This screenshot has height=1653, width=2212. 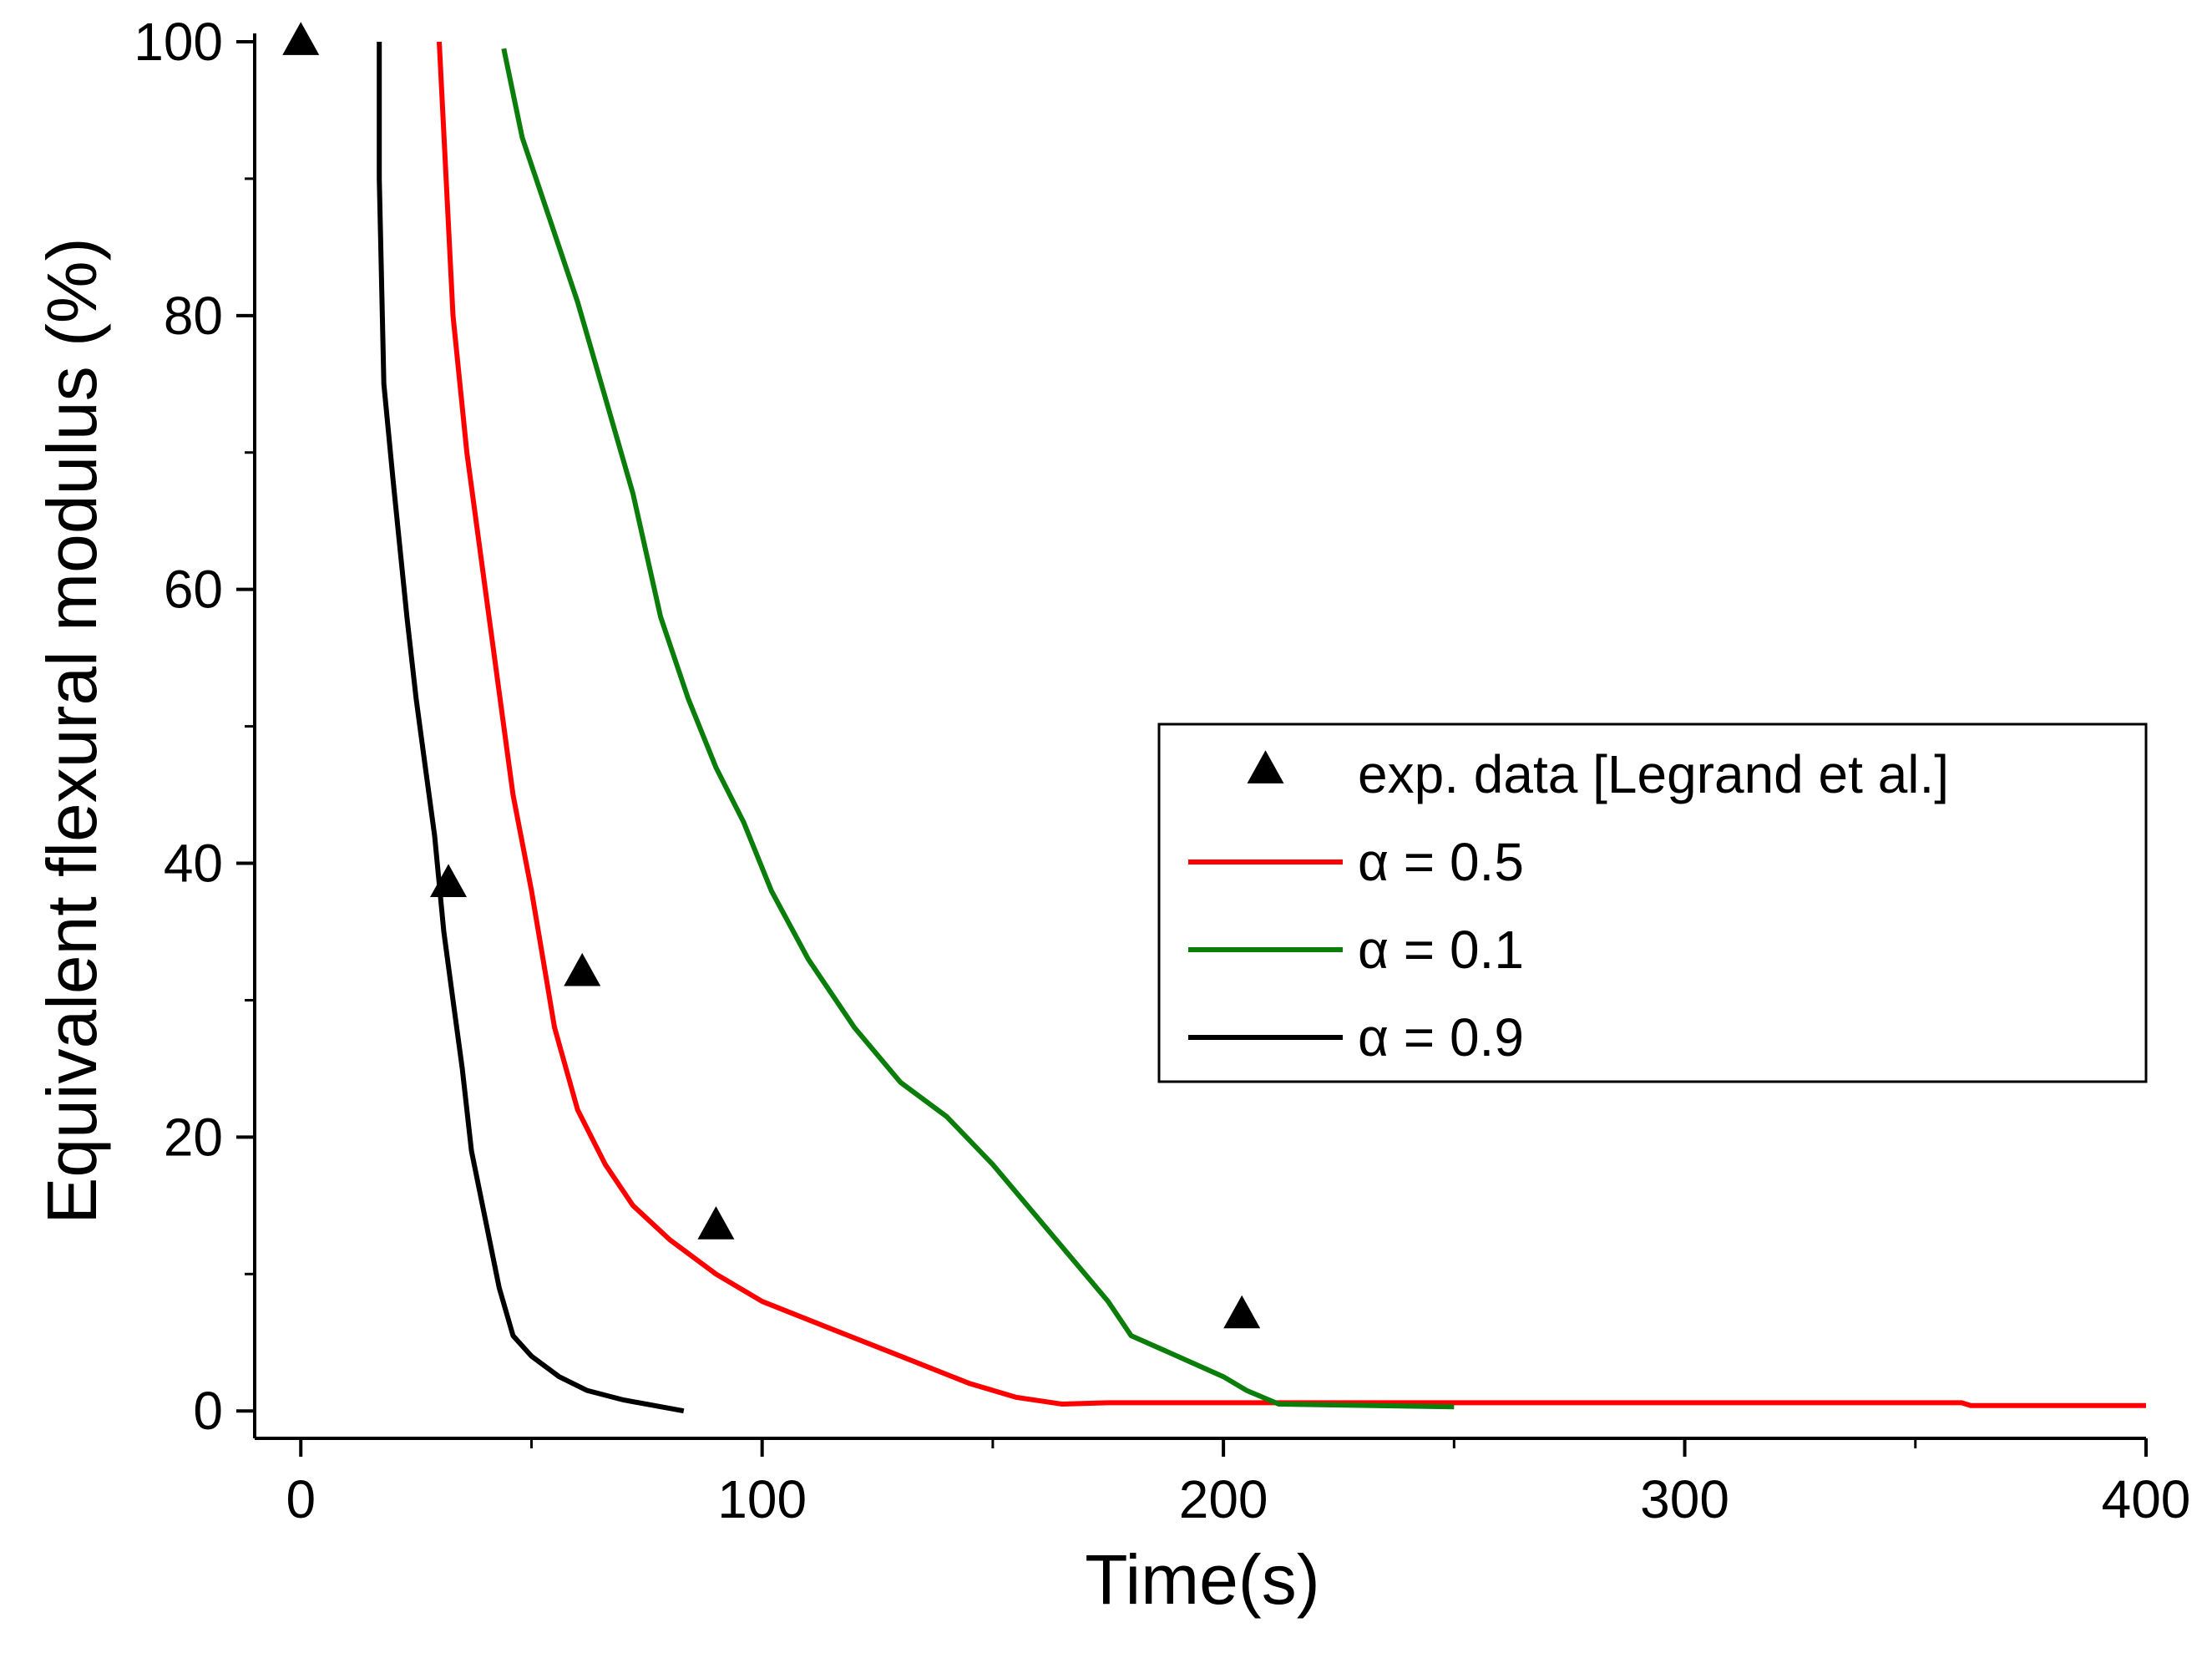 What do you see at coordinates (1441, 862) in the screenshot?
I see `legend-label-1: α = 0.5` at bounding box center [1441, 862].